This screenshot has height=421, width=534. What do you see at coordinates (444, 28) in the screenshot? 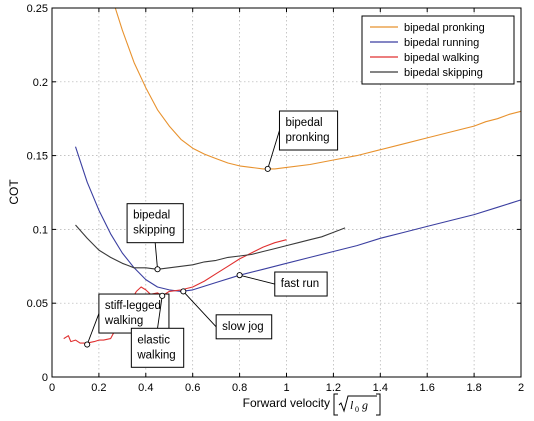
I see `legend-label: bipedal pronking` at bounding box center [444, 28].